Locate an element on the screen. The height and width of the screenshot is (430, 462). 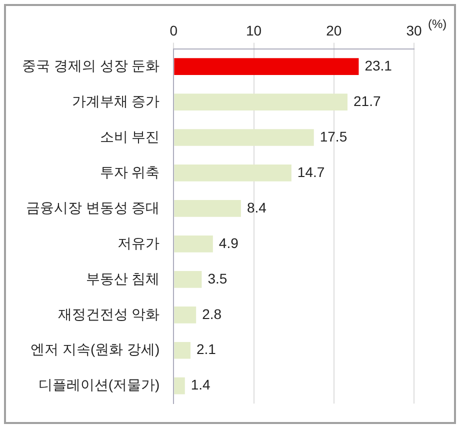
x-tick-label: 0 is located at coordinates (174, 30).